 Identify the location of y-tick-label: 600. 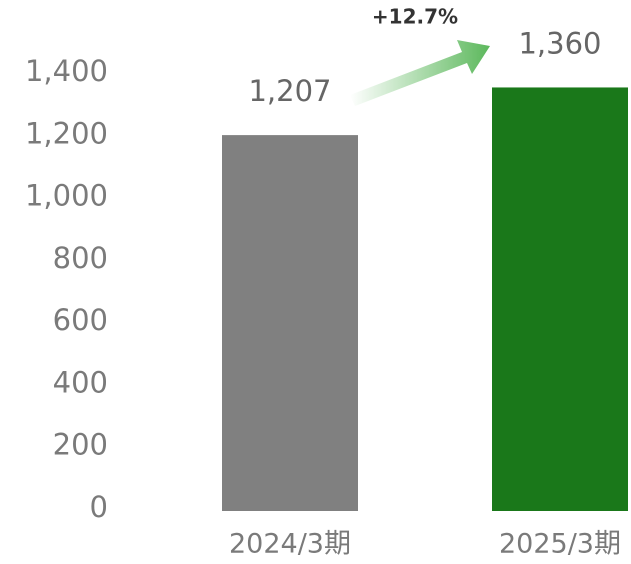
(80, 320).